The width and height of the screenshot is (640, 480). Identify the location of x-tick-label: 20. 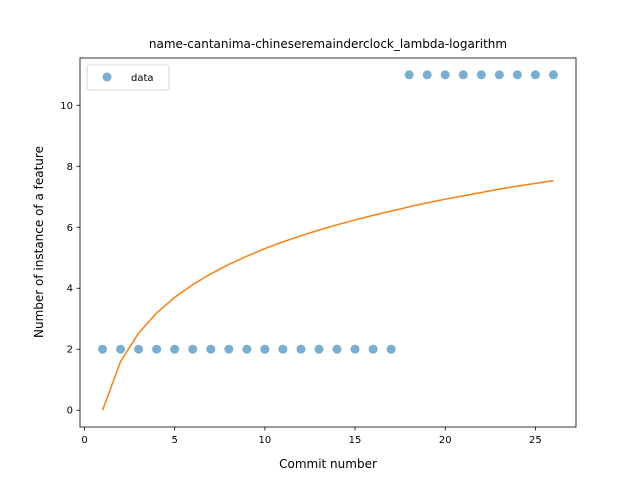
(445, 440).